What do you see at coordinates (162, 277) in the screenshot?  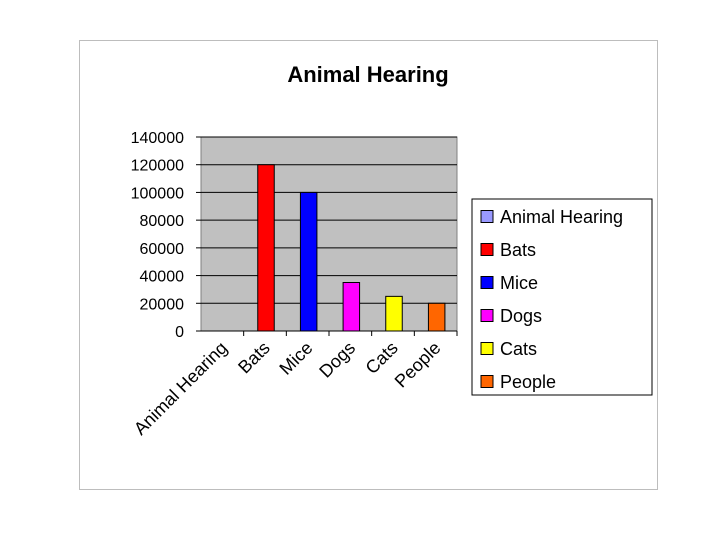 I see `y-tick-label: 40000` at bounding box center [162, 277].